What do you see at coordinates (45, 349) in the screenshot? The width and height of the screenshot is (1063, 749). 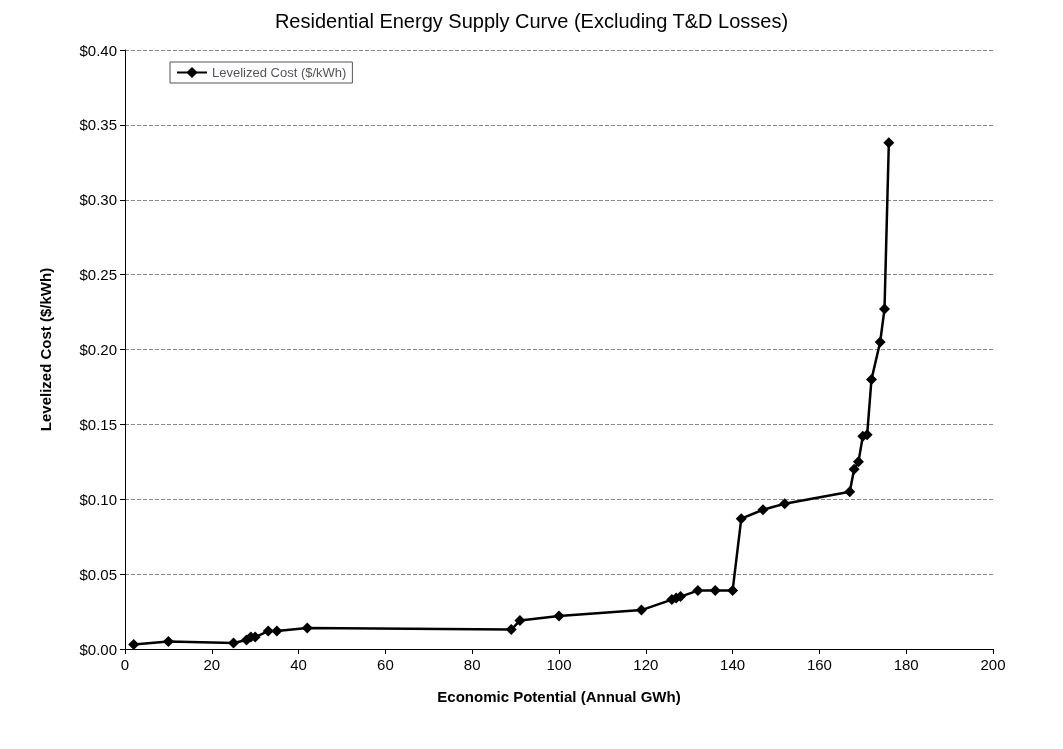 I see `y-axis-title: Levelized Cost ($/kWh)` at bounding box center [45, 349].